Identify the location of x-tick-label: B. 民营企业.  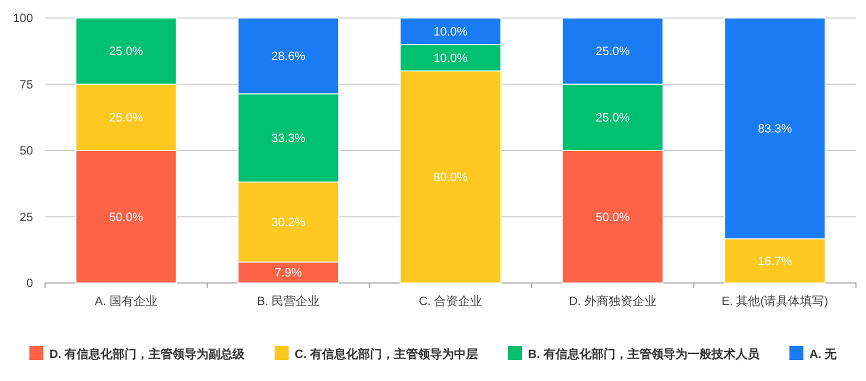
(288, 301).